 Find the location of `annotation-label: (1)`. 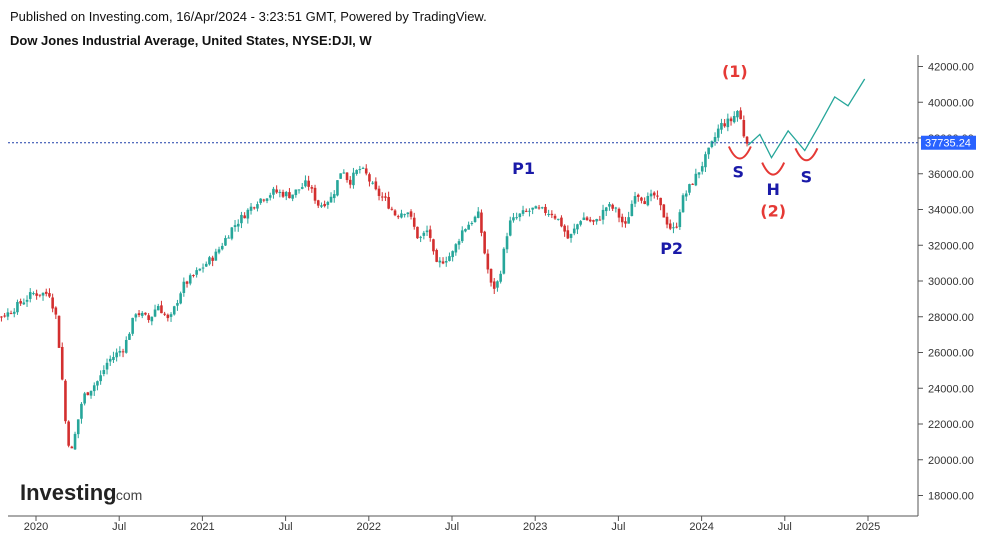

annotation-label: (1) is located at coordinates (735, 71).